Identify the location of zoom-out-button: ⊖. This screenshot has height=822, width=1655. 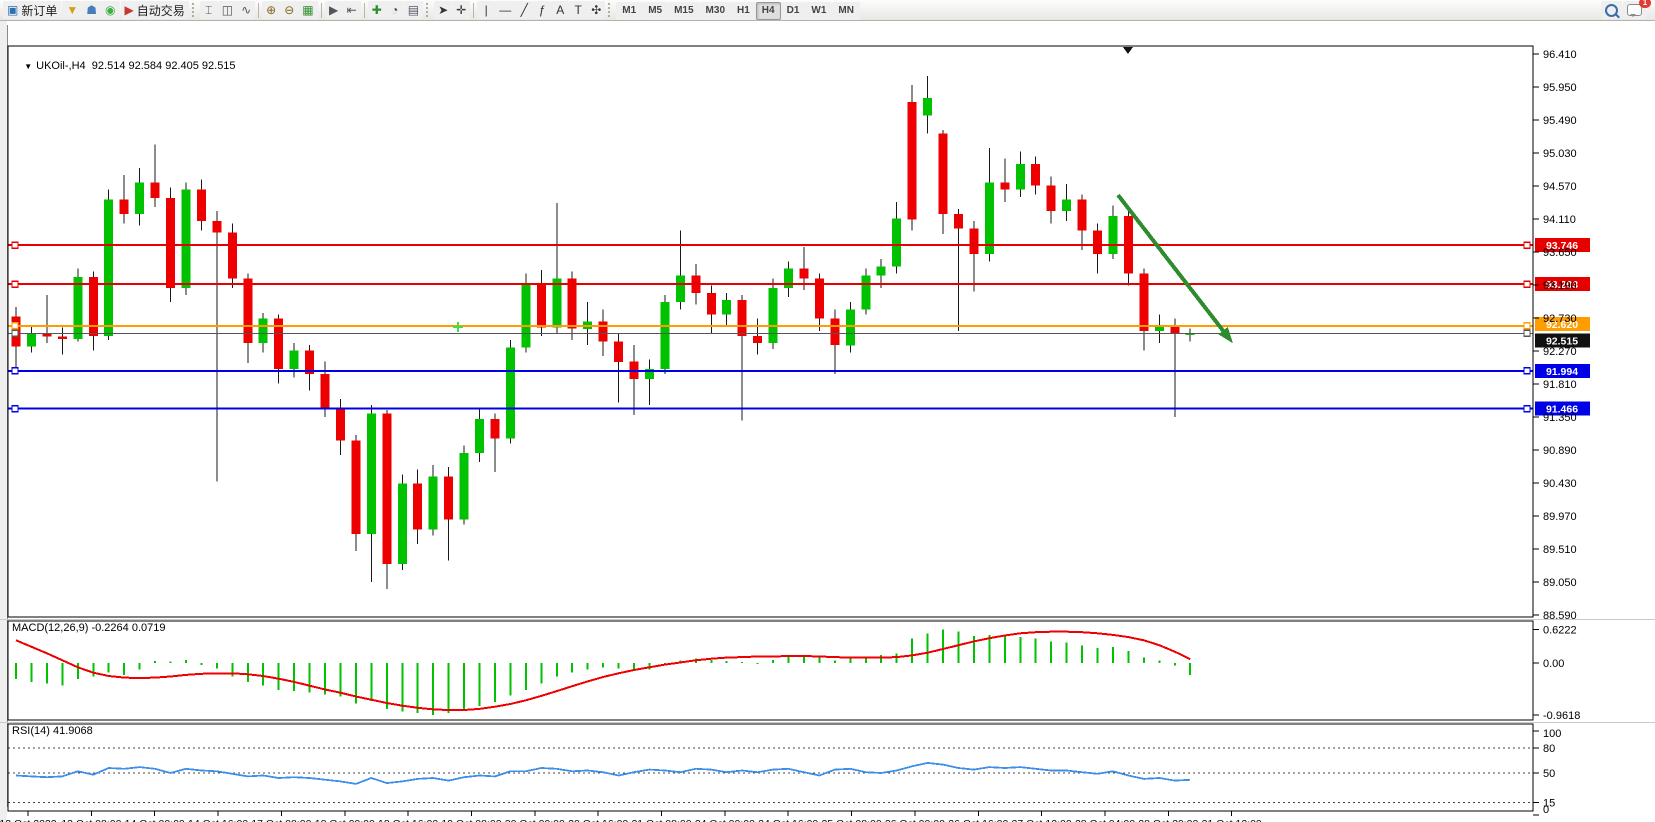
(289, 10).